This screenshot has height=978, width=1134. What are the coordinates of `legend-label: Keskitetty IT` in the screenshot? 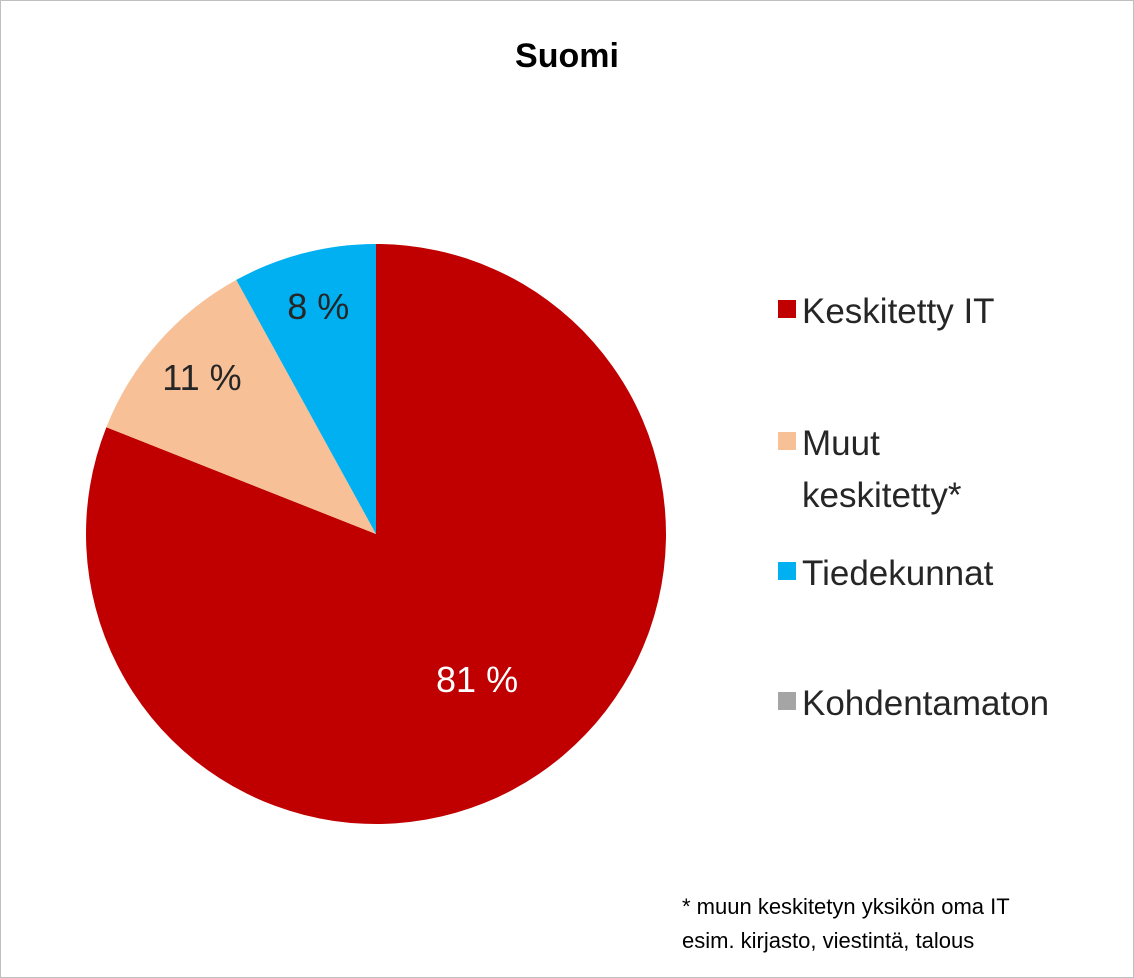 It's located at (898, 311).